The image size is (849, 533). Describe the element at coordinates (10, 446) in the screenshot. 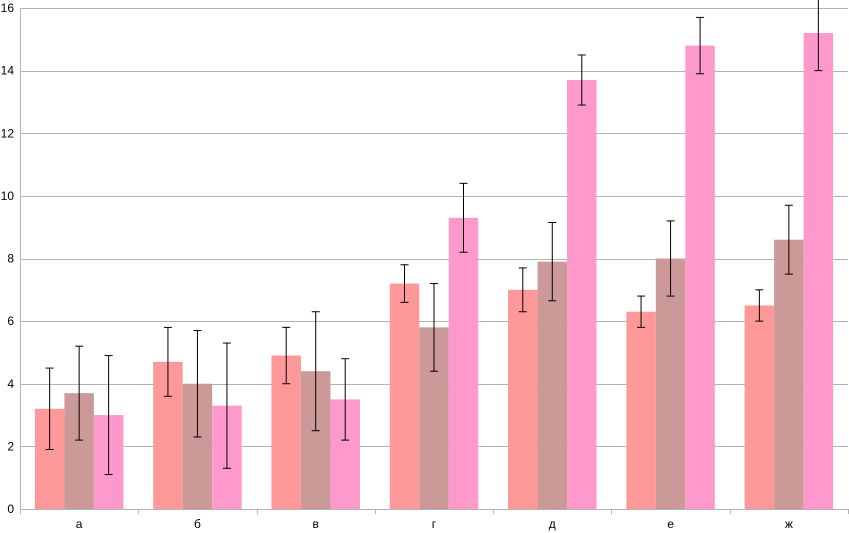

I see `y-tick-label: 2` at that location.